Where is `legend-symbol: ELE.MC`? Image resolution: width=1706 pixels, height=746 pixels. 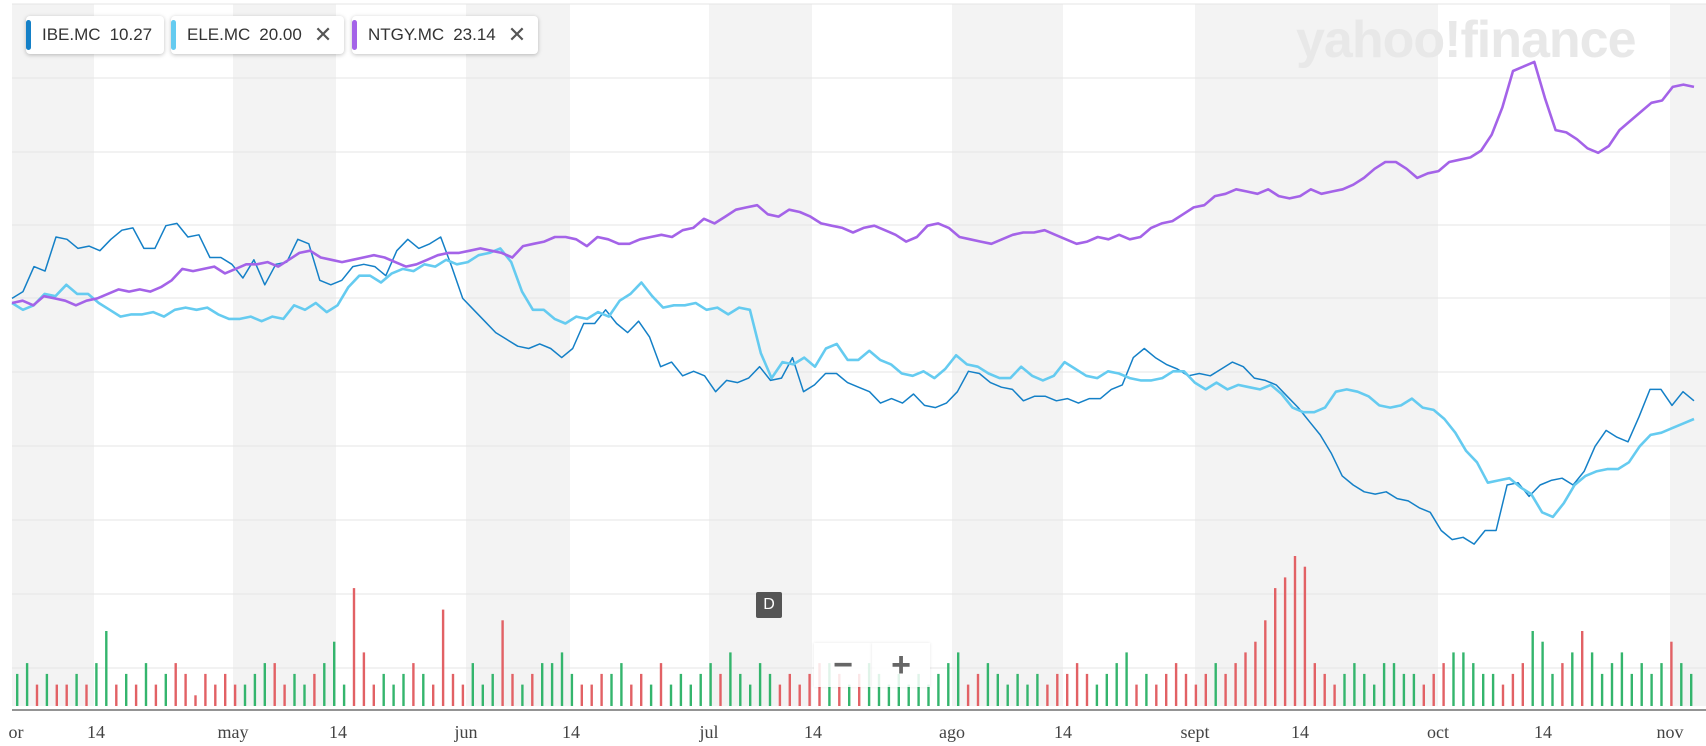 legend-symbol: ELE.MC is located at coordinates (219, 34).